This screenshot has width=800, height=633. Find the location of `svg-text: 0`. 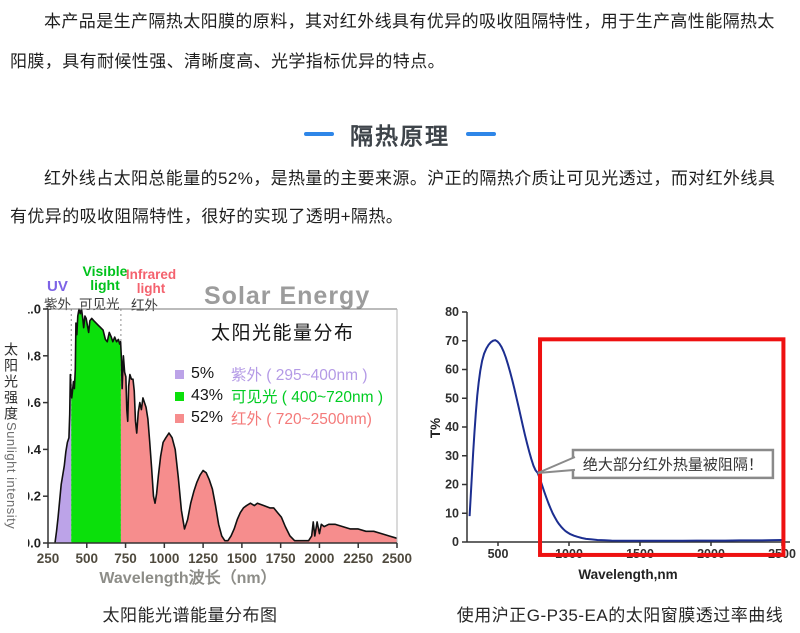

svg-text: 0 is located at coordinates (455, 542).